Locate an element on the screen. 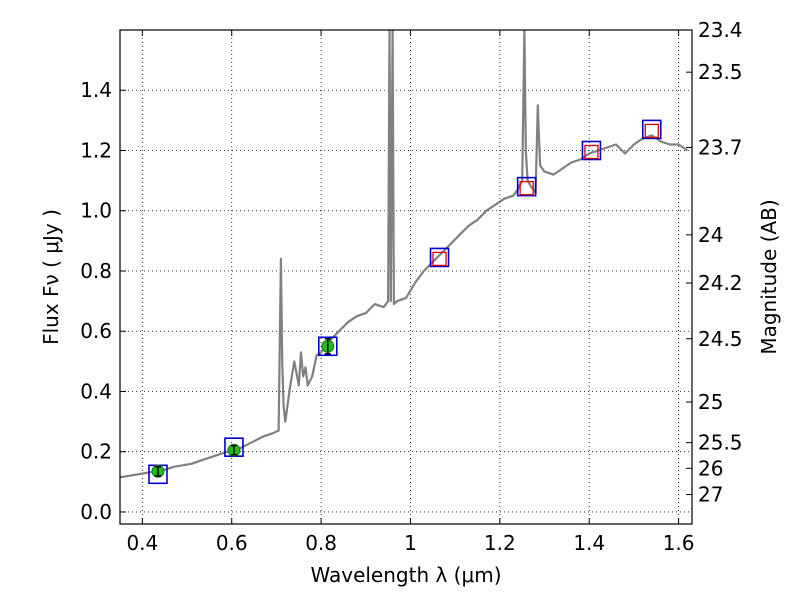 This screenshot has height=600, width=800. x-tick-label: 0.6 is located at coordinates (232, 543).